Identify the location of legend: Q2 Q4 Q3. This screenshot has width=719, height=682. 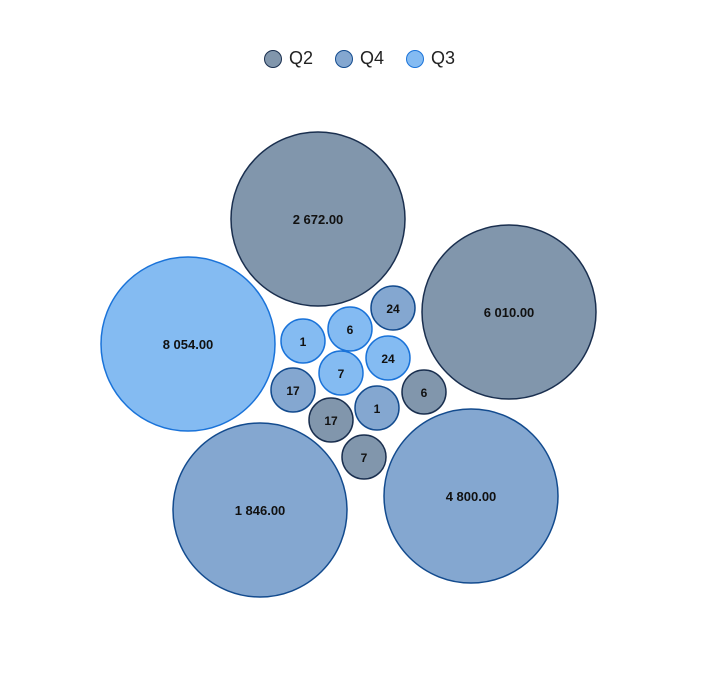
(359, 58).